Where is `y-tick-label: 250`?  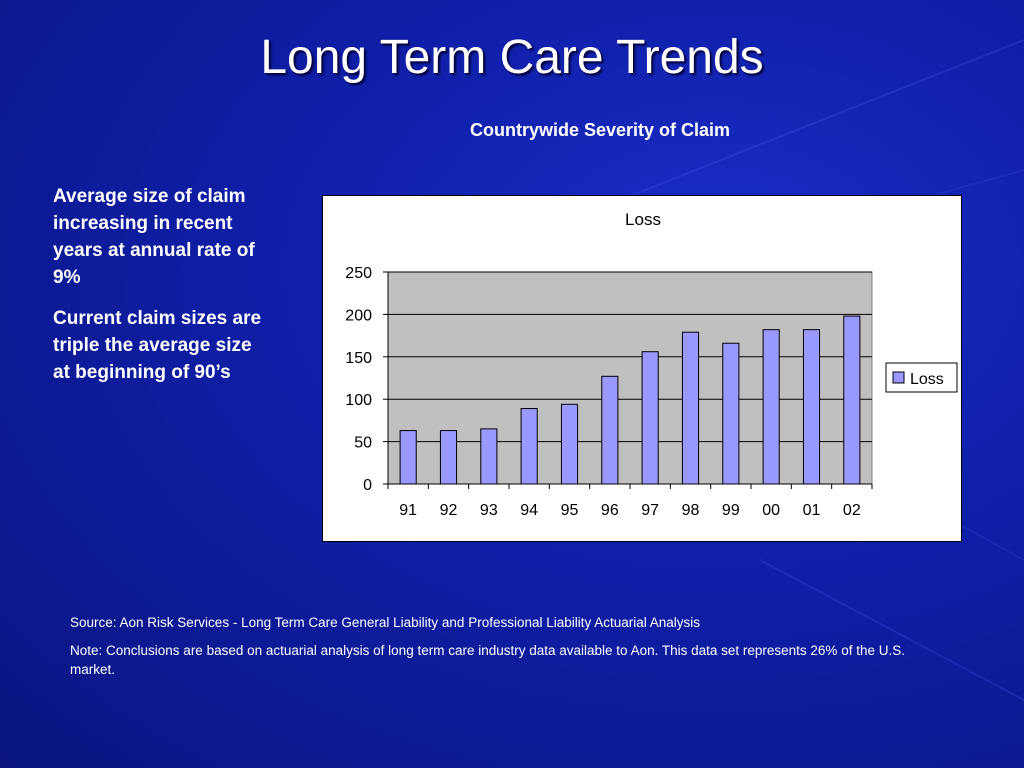 y-tick-label: 250 is located at coordinates (358, 273).